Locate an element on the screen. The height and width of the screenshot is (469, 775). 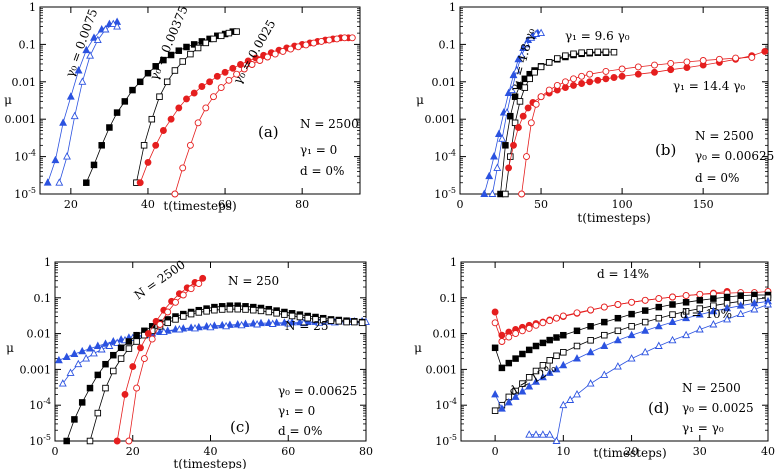
panel-d-ytick-label: 10-4 is located at coordinates (446, 404).